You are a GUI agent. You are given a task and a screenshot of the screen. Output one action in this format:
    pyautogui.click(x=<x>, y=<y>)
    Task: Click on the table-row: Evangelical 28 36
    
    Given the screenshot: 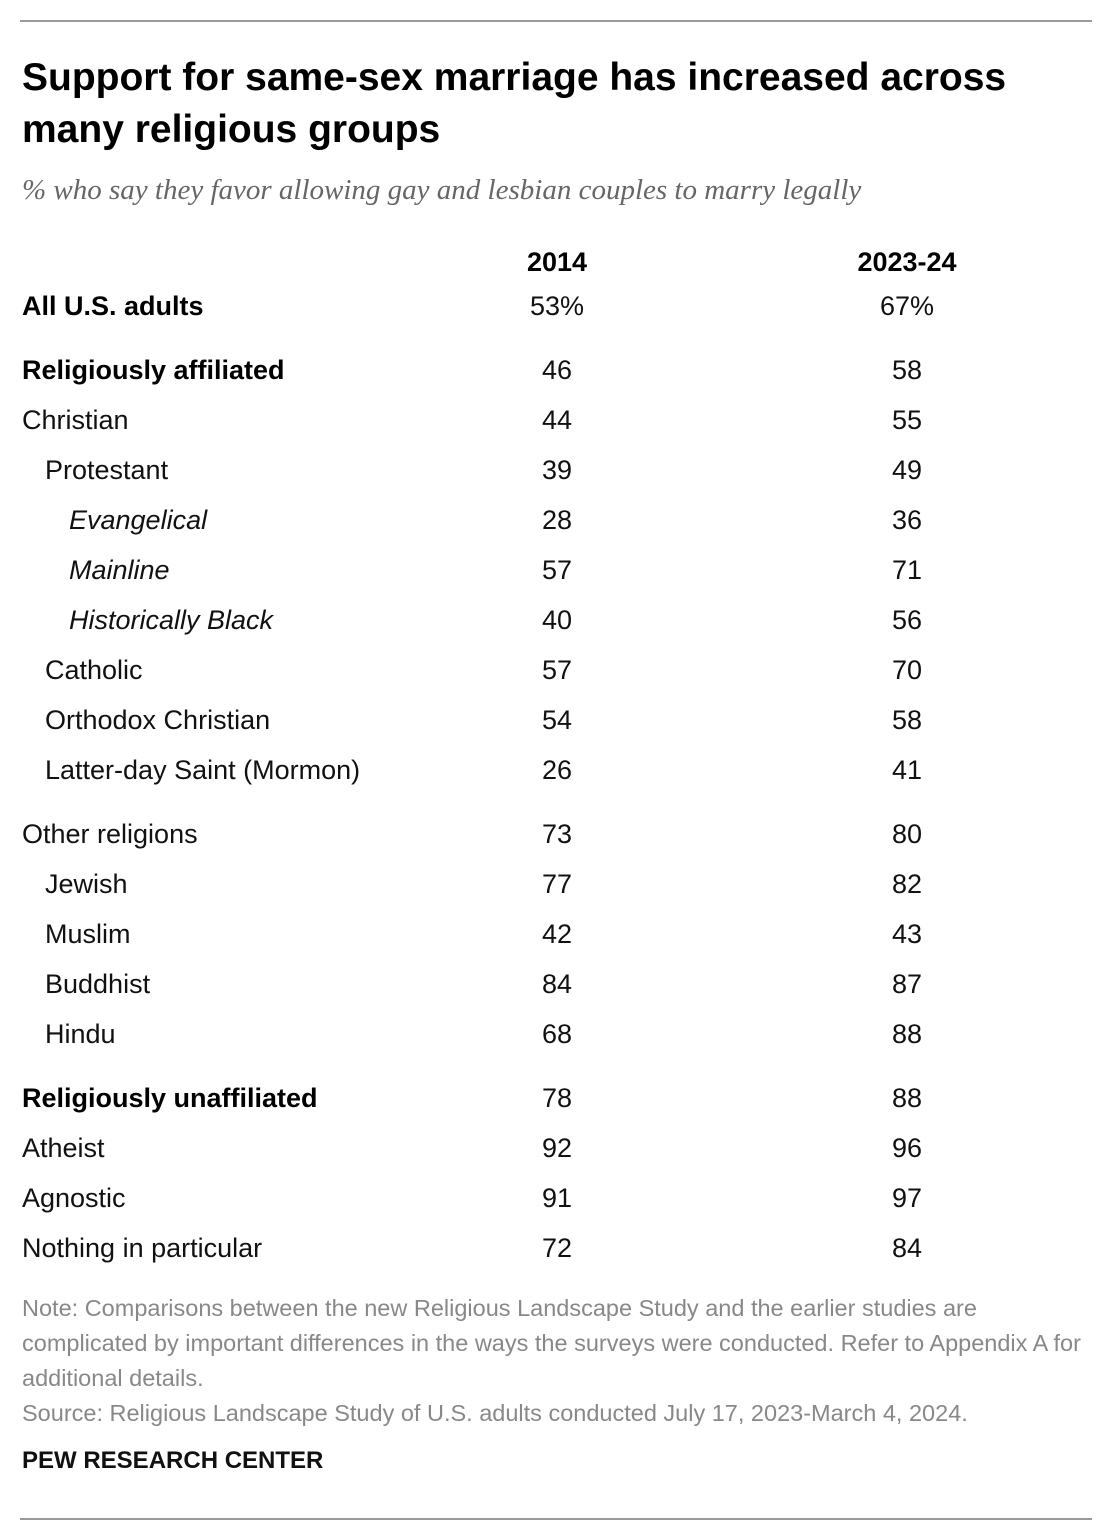 What is the action you would take?
    pyautogui.click(x=556, y=520)
    